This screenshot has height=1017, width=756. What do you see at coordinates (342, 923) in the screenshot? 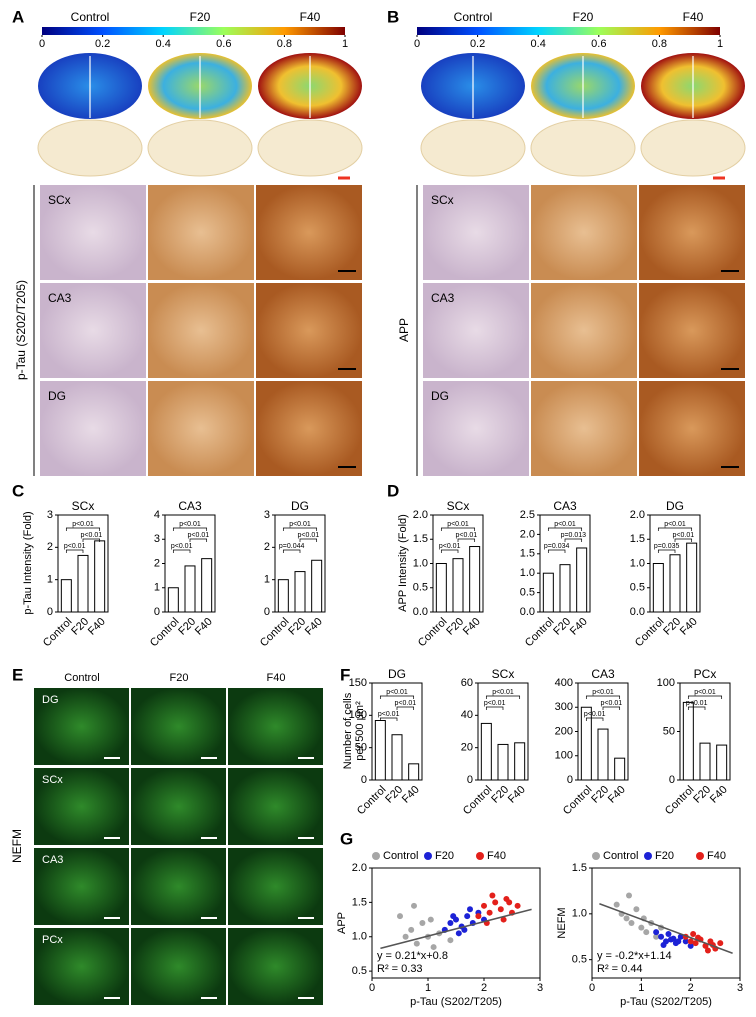
I see `y-axis-label: APP` at bounding box center [342, 923].